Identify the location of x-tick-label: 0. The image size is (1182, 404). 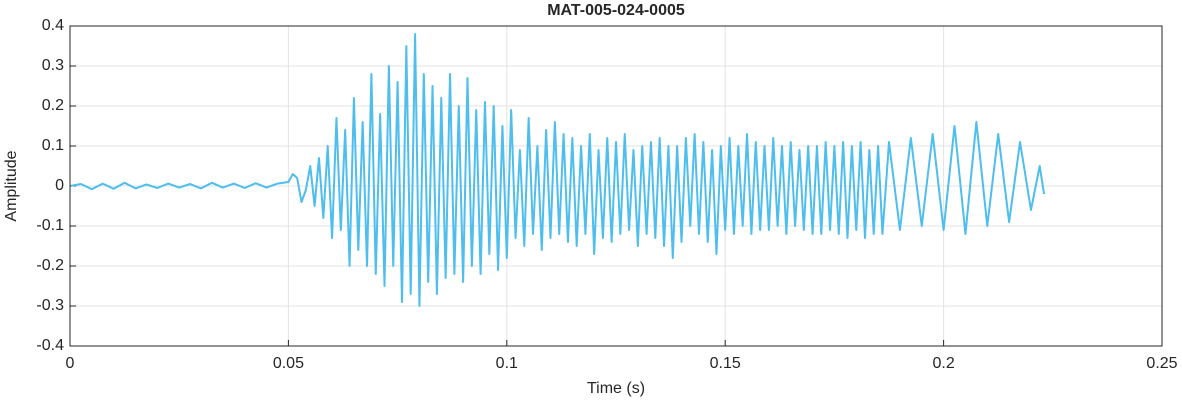
(70, 363).